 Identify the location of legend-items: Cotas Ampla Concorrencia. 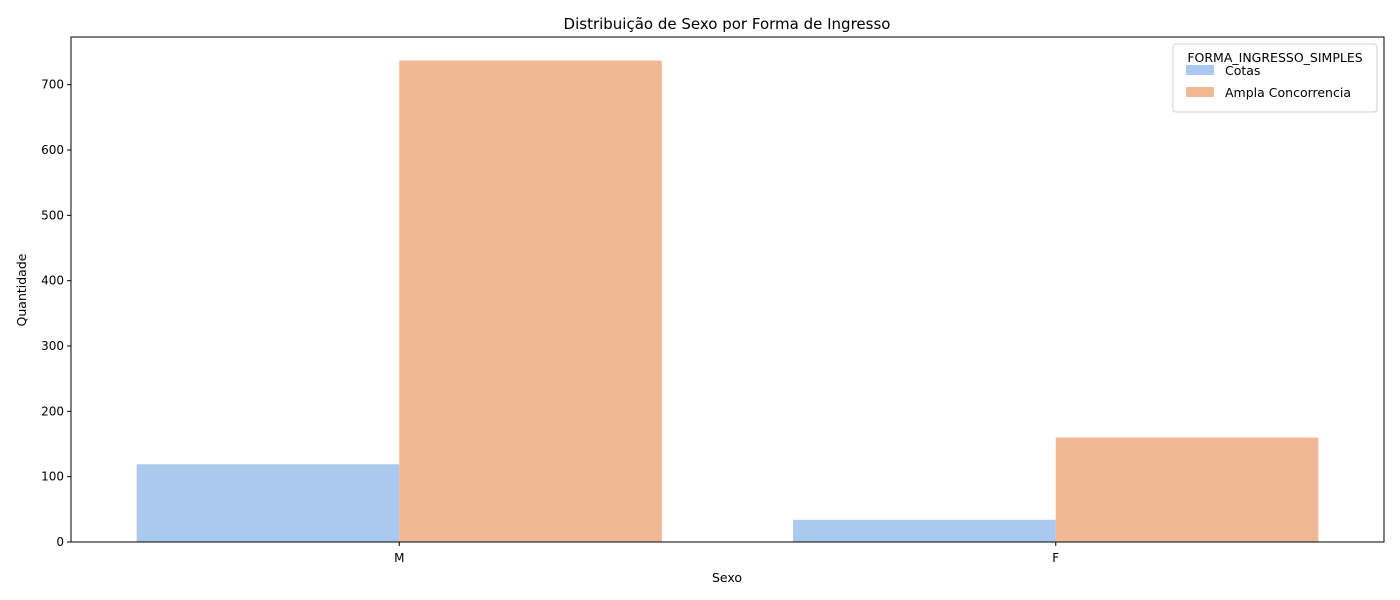
(1268, 81).